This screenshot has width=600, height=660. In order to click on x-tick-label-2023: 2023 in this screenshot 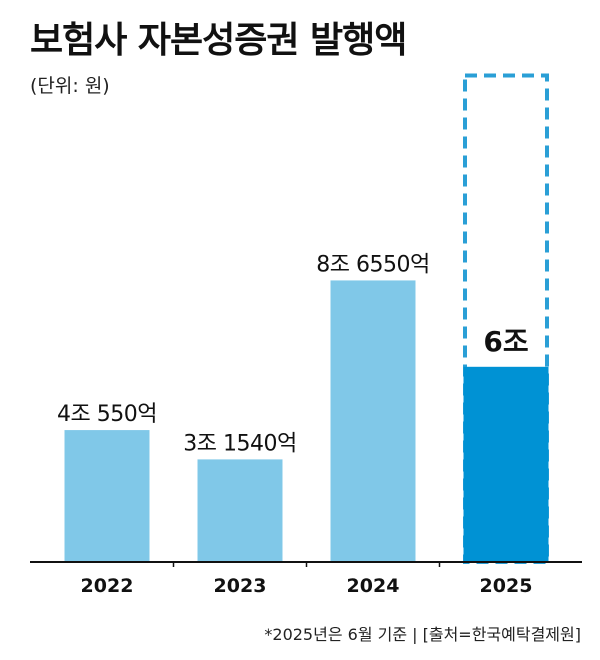, I will do `click(240, 586)`.